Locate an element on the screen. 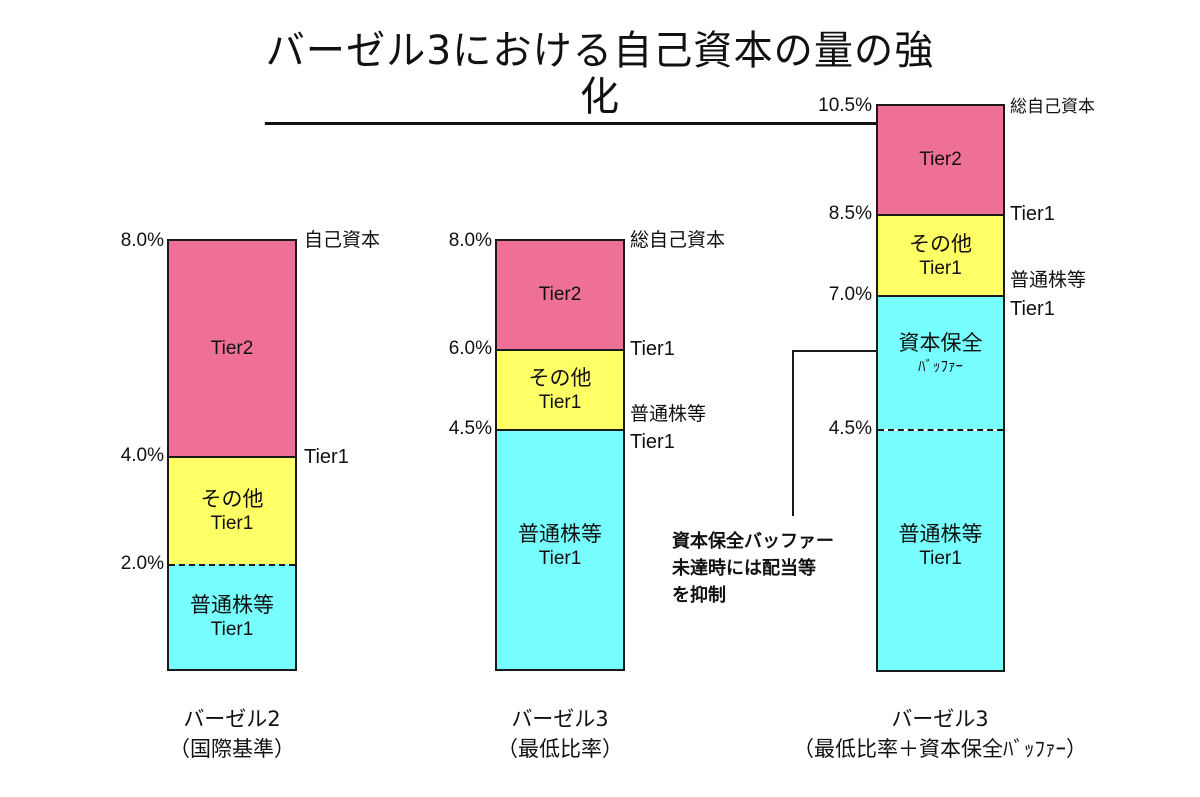  bar-basel2: Tier2 その他 Tier1 普通株等 Tier1 is located at coordinates (232, 455).